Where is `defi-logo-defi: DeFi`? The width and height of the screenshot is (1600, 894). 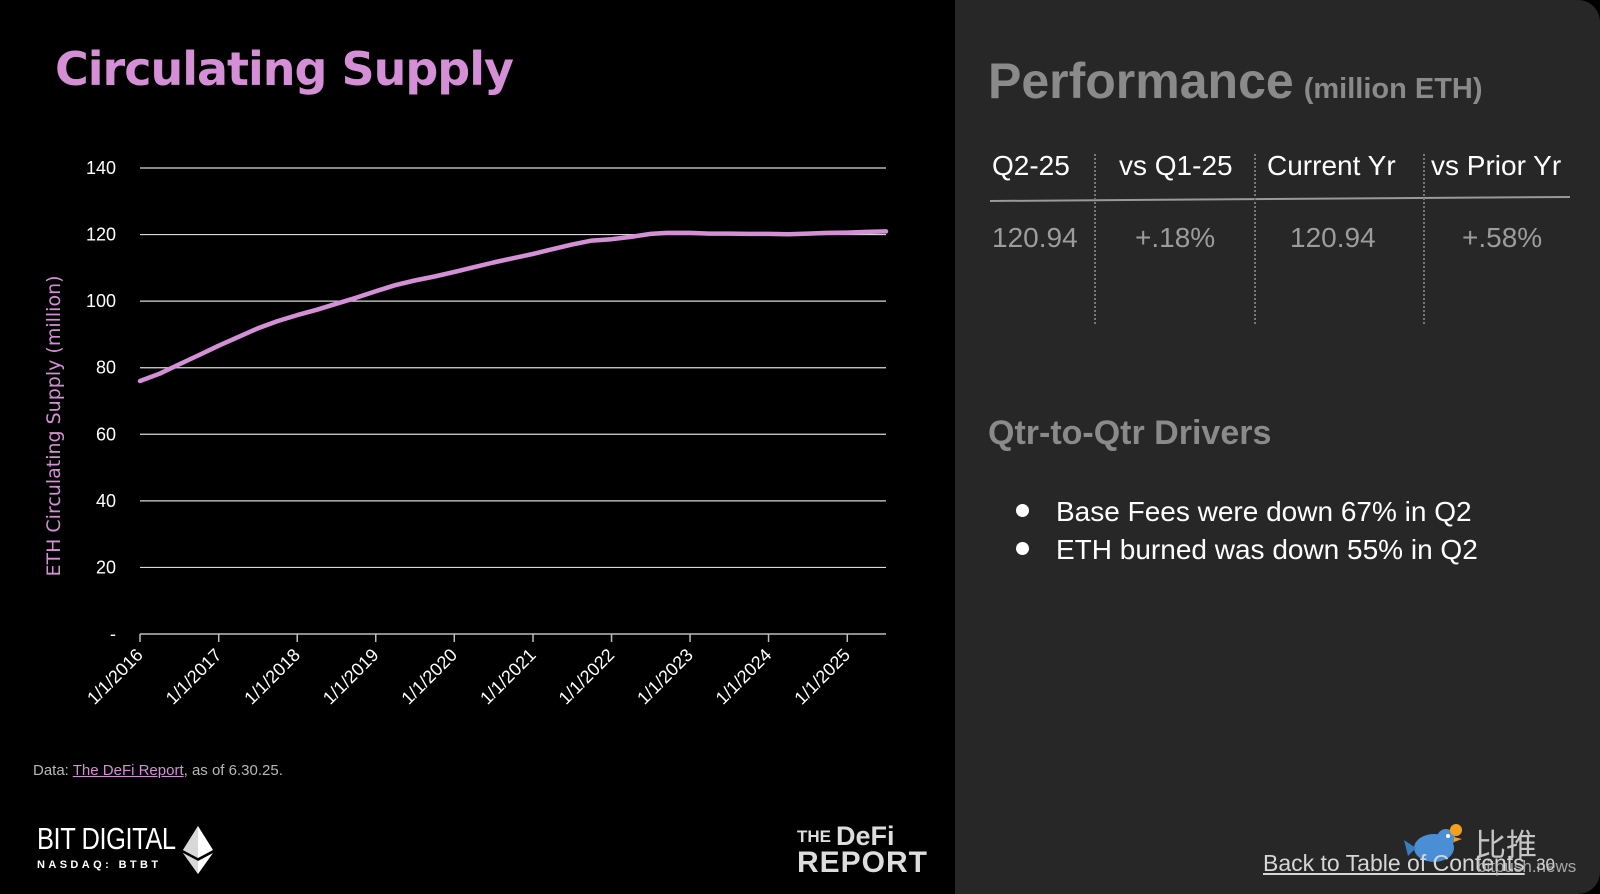 defi-logo-defi: DeFi is located at coordinates (865, 836).